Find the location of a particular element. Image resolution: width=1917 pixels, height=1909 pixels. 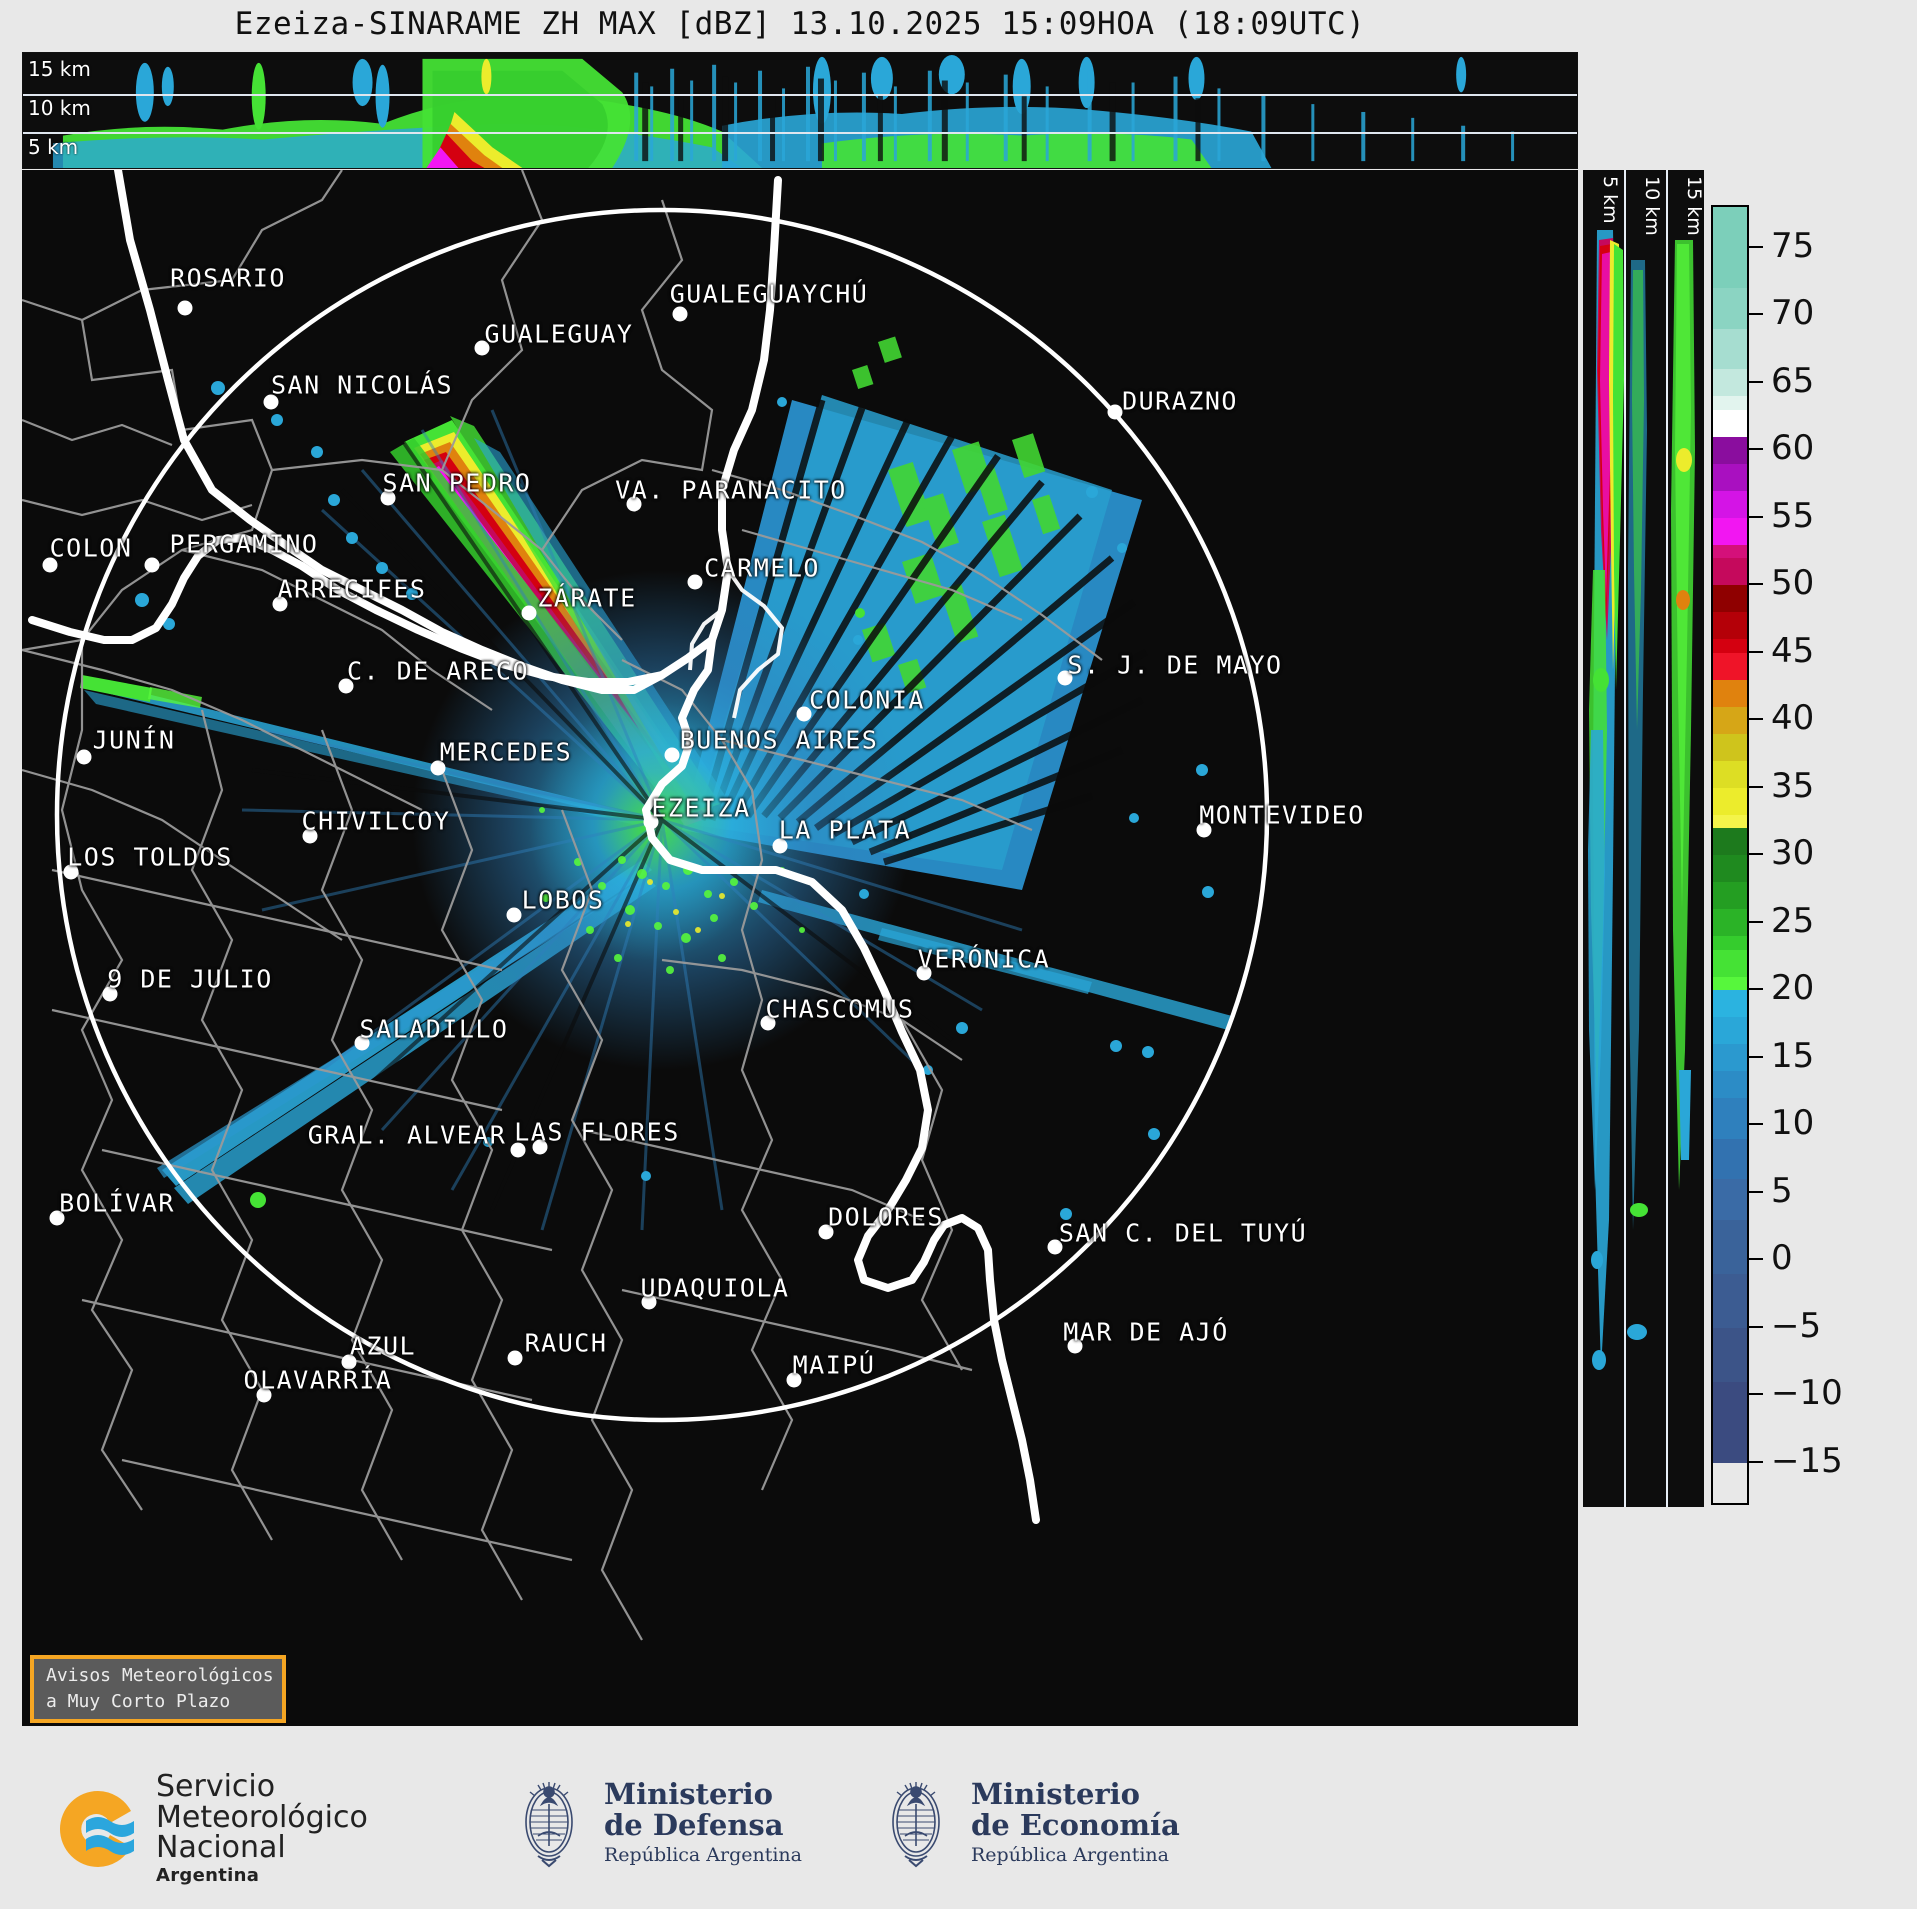

colorbar-tick-label: 15 is located at coordinates (1793, 1055).